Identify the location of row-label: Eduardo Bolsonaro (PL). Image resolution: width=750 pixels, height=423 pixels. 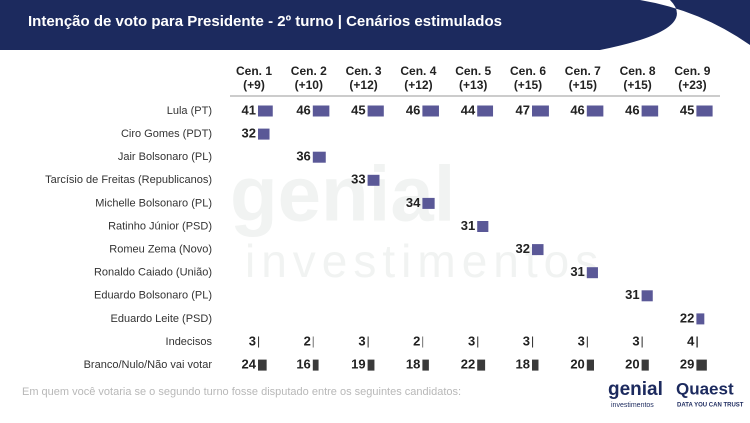
(153, 296).